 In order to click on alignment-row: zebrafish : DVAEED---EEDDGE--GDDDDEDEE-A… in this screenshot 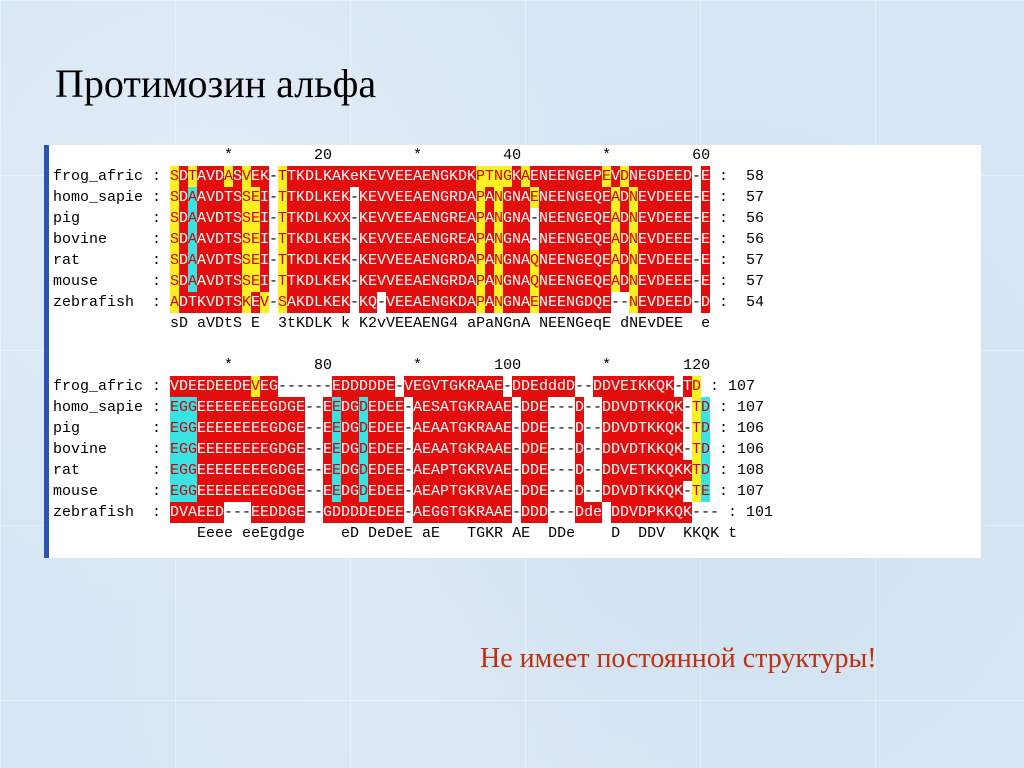, I will do `click(413, 512)`.